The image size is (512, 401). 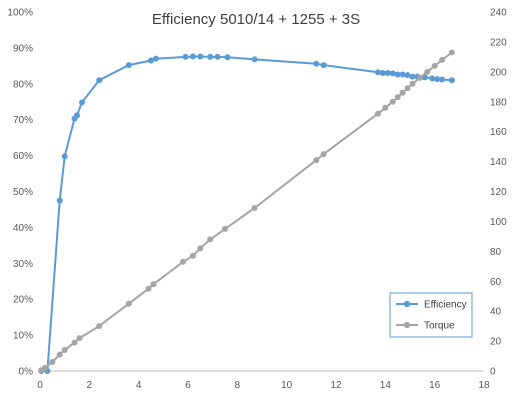 I want to click on legend: Efficiency Torque, so click(x=431, y=315).